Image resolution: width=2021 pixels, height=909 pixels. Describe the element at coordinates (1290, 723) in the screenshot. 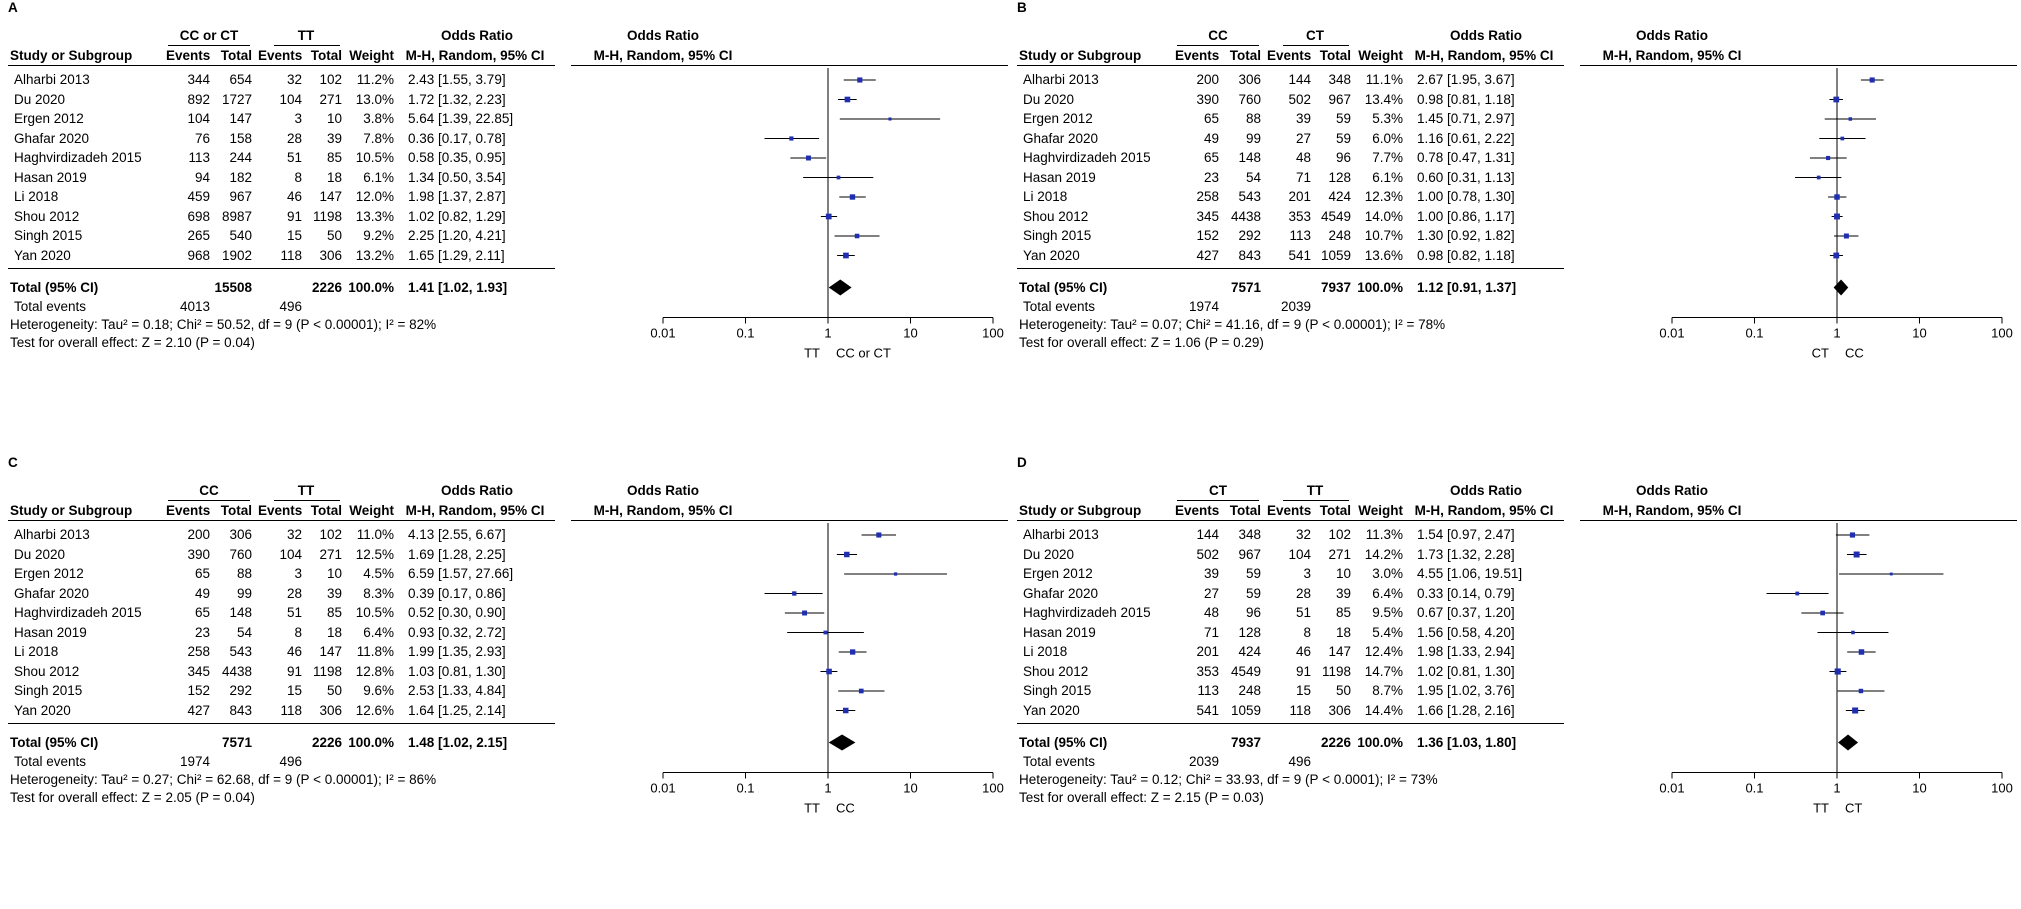

I see `table-bottom-rule` at that location.